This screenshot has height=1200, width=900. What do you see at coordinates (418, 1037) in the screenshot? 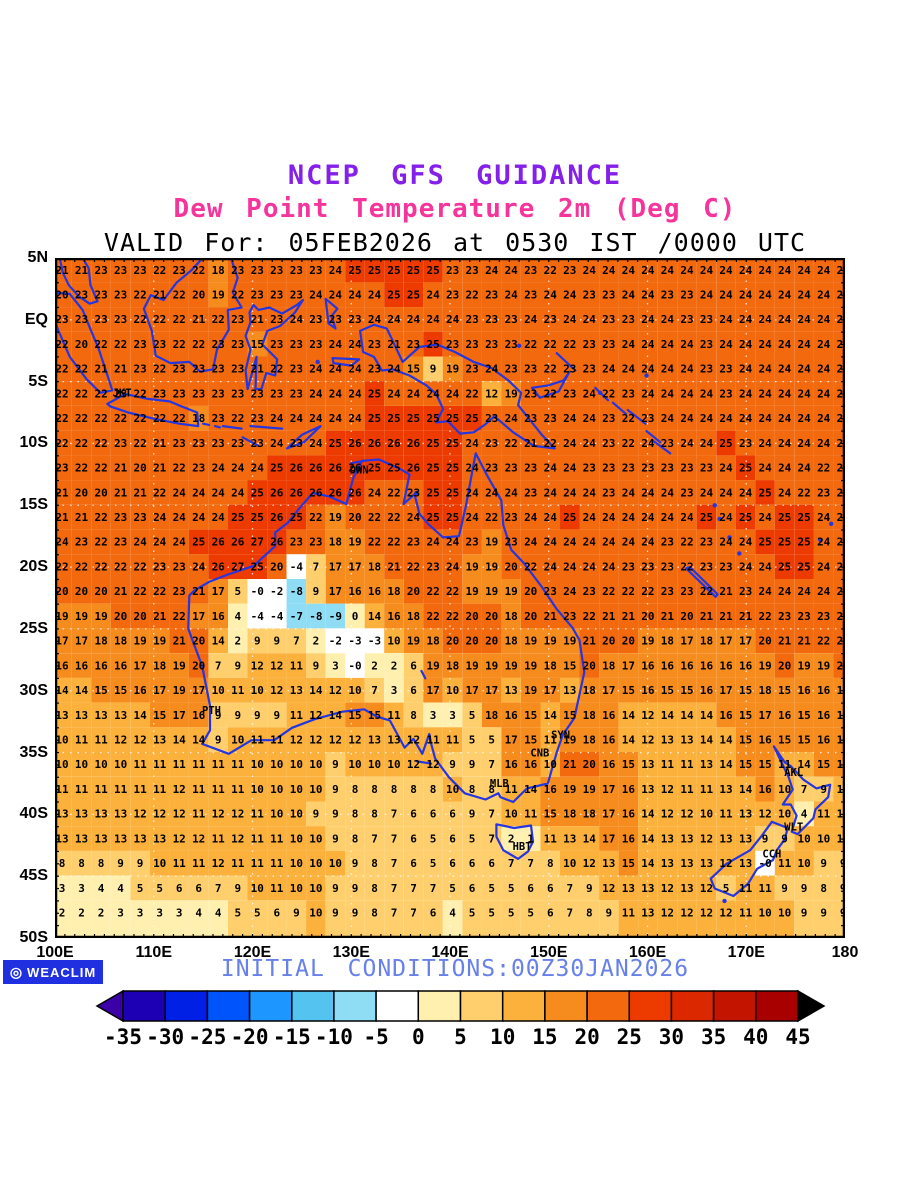
I see `svg-text: 0` at bounding box center [418, 1037].